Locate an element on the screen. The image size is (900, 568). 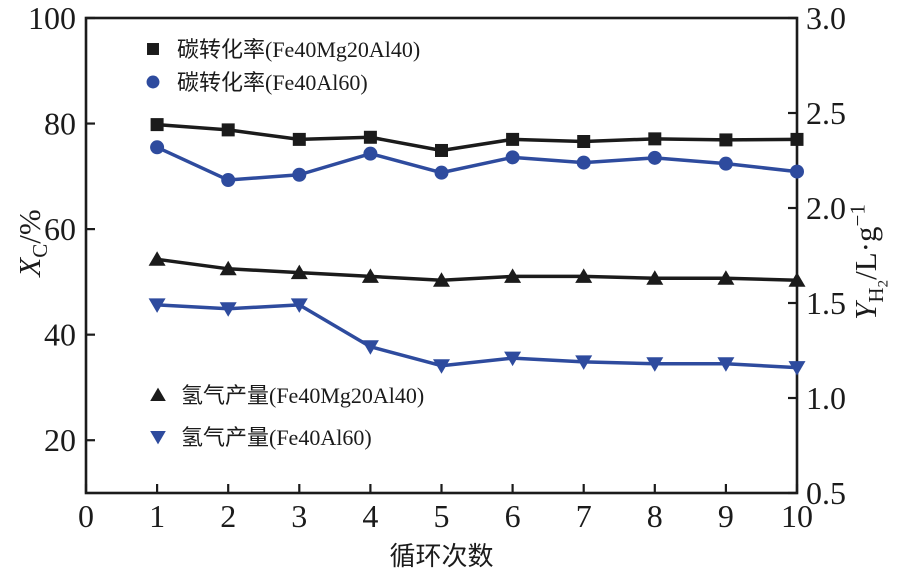
right-axis-label: YH2/L·g−1 is located at coordinates (868, 262).